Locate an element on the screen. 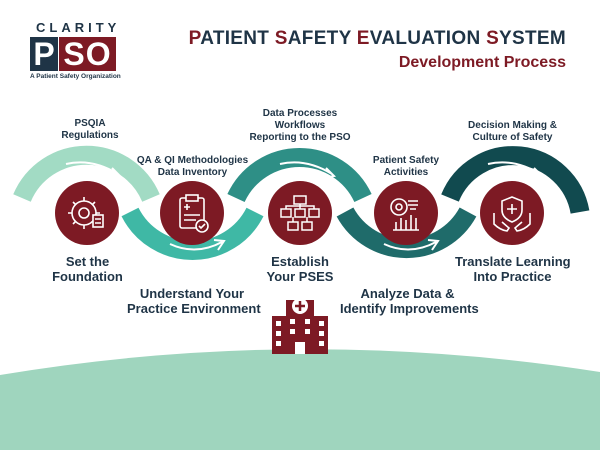 The image size is (600, 450). step-2-top-line-1: QA & QI Methodologies is located at coordinates (192, 160).